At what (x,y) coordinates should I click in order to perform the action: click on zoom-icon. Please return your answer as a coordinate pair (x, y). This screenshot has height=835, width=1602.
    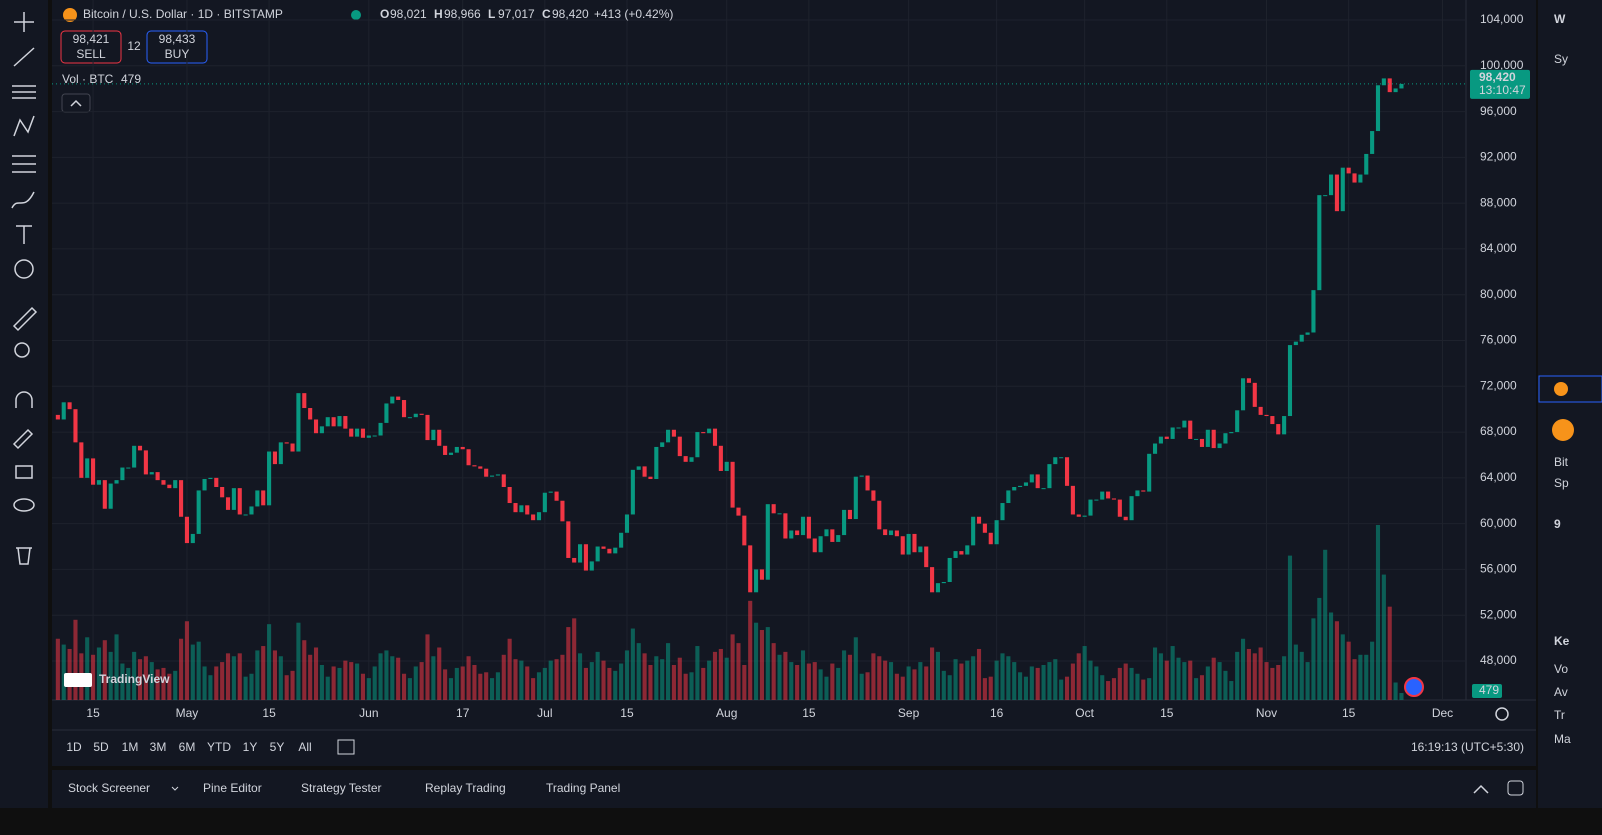
    Looking at the image, I should click on (22, 350).